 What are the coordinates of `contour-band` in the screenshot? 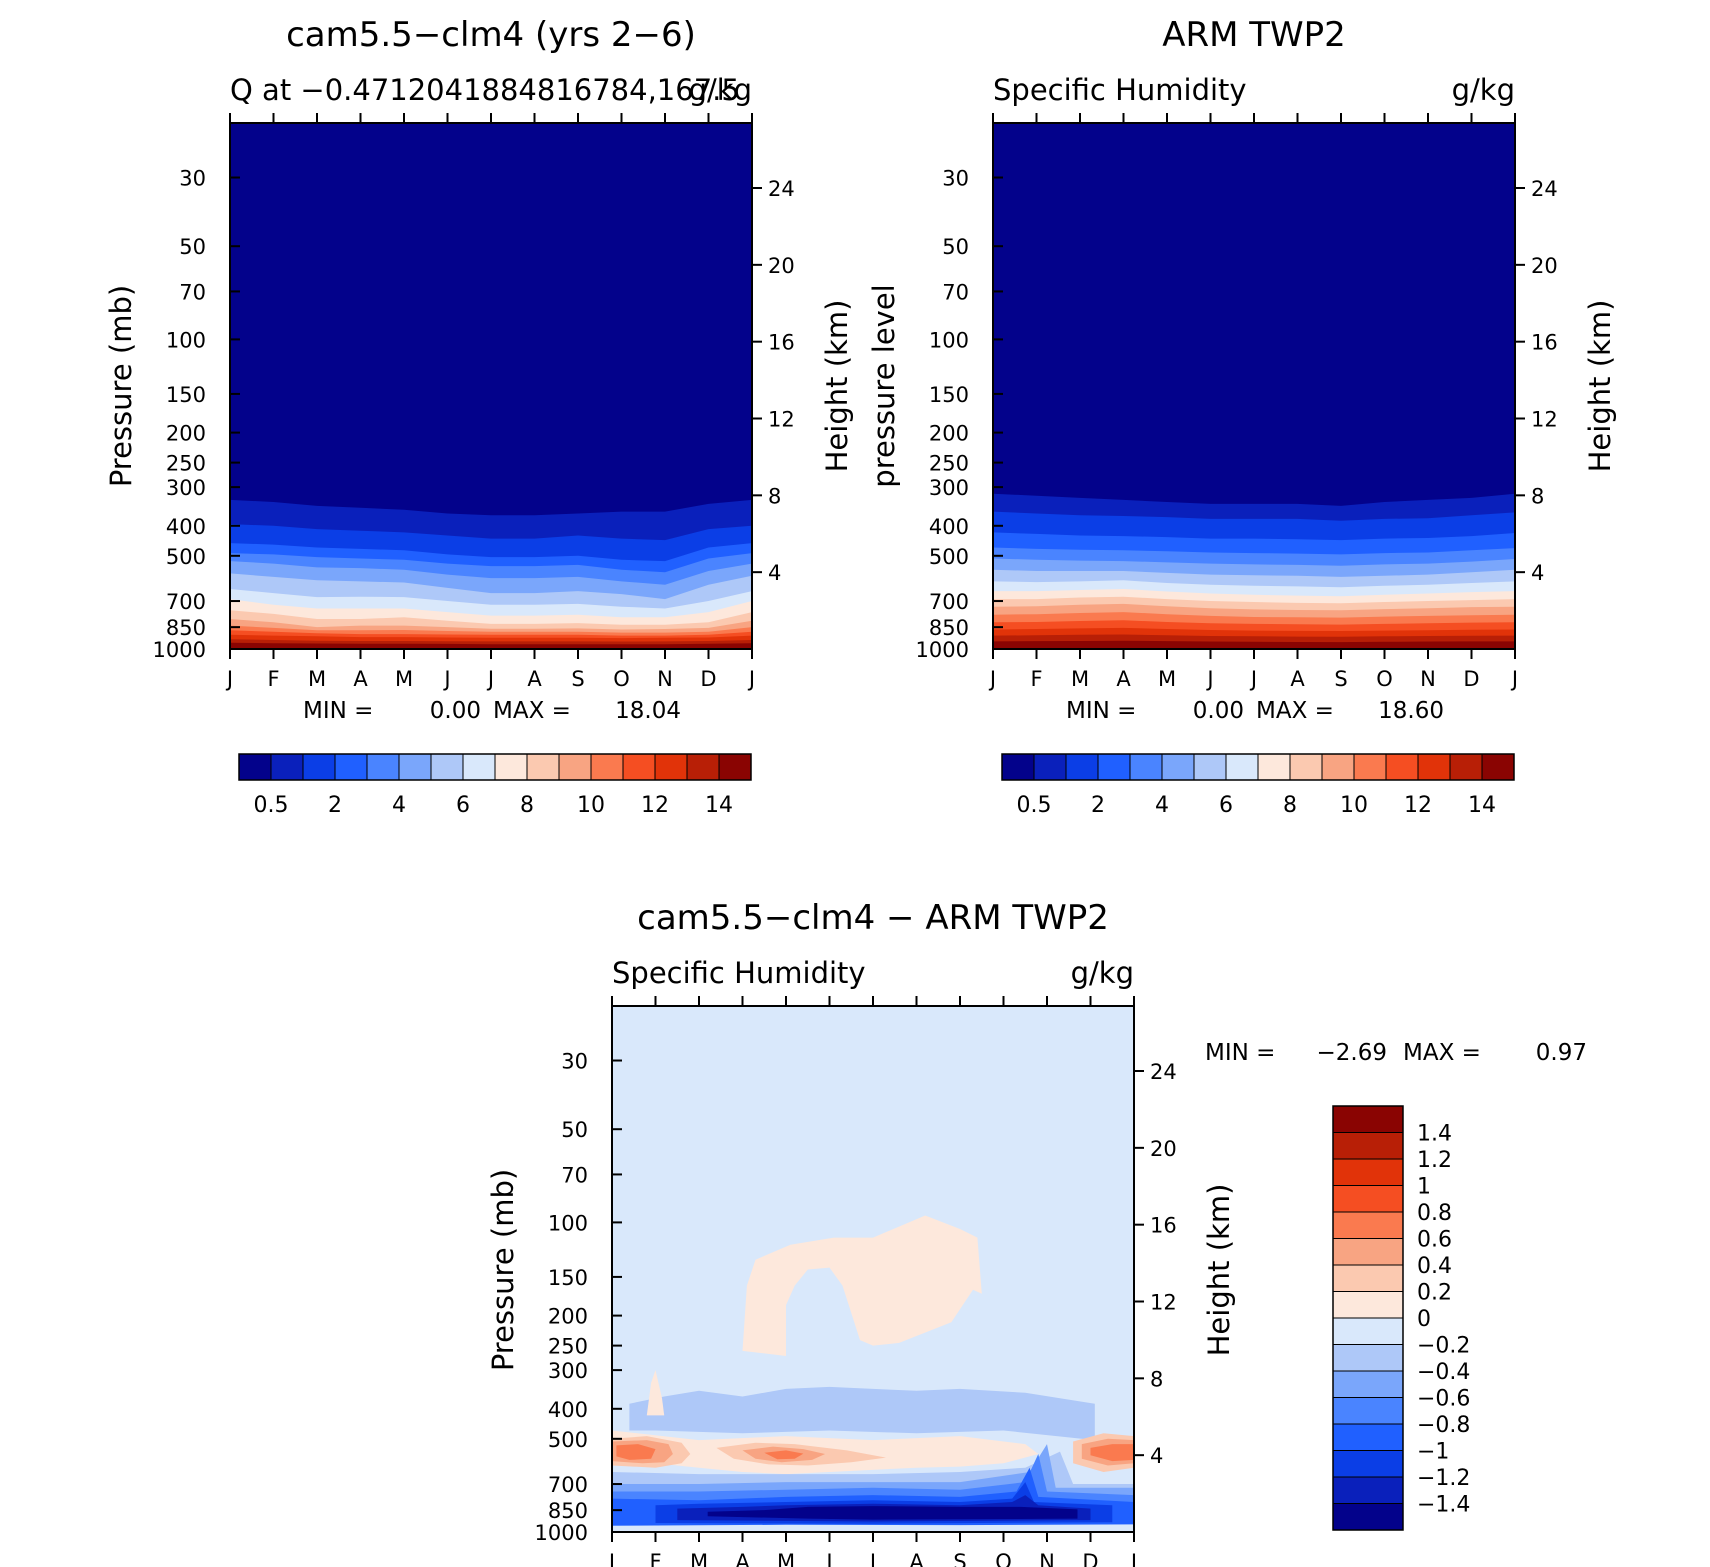 It's located at (1254, 644).